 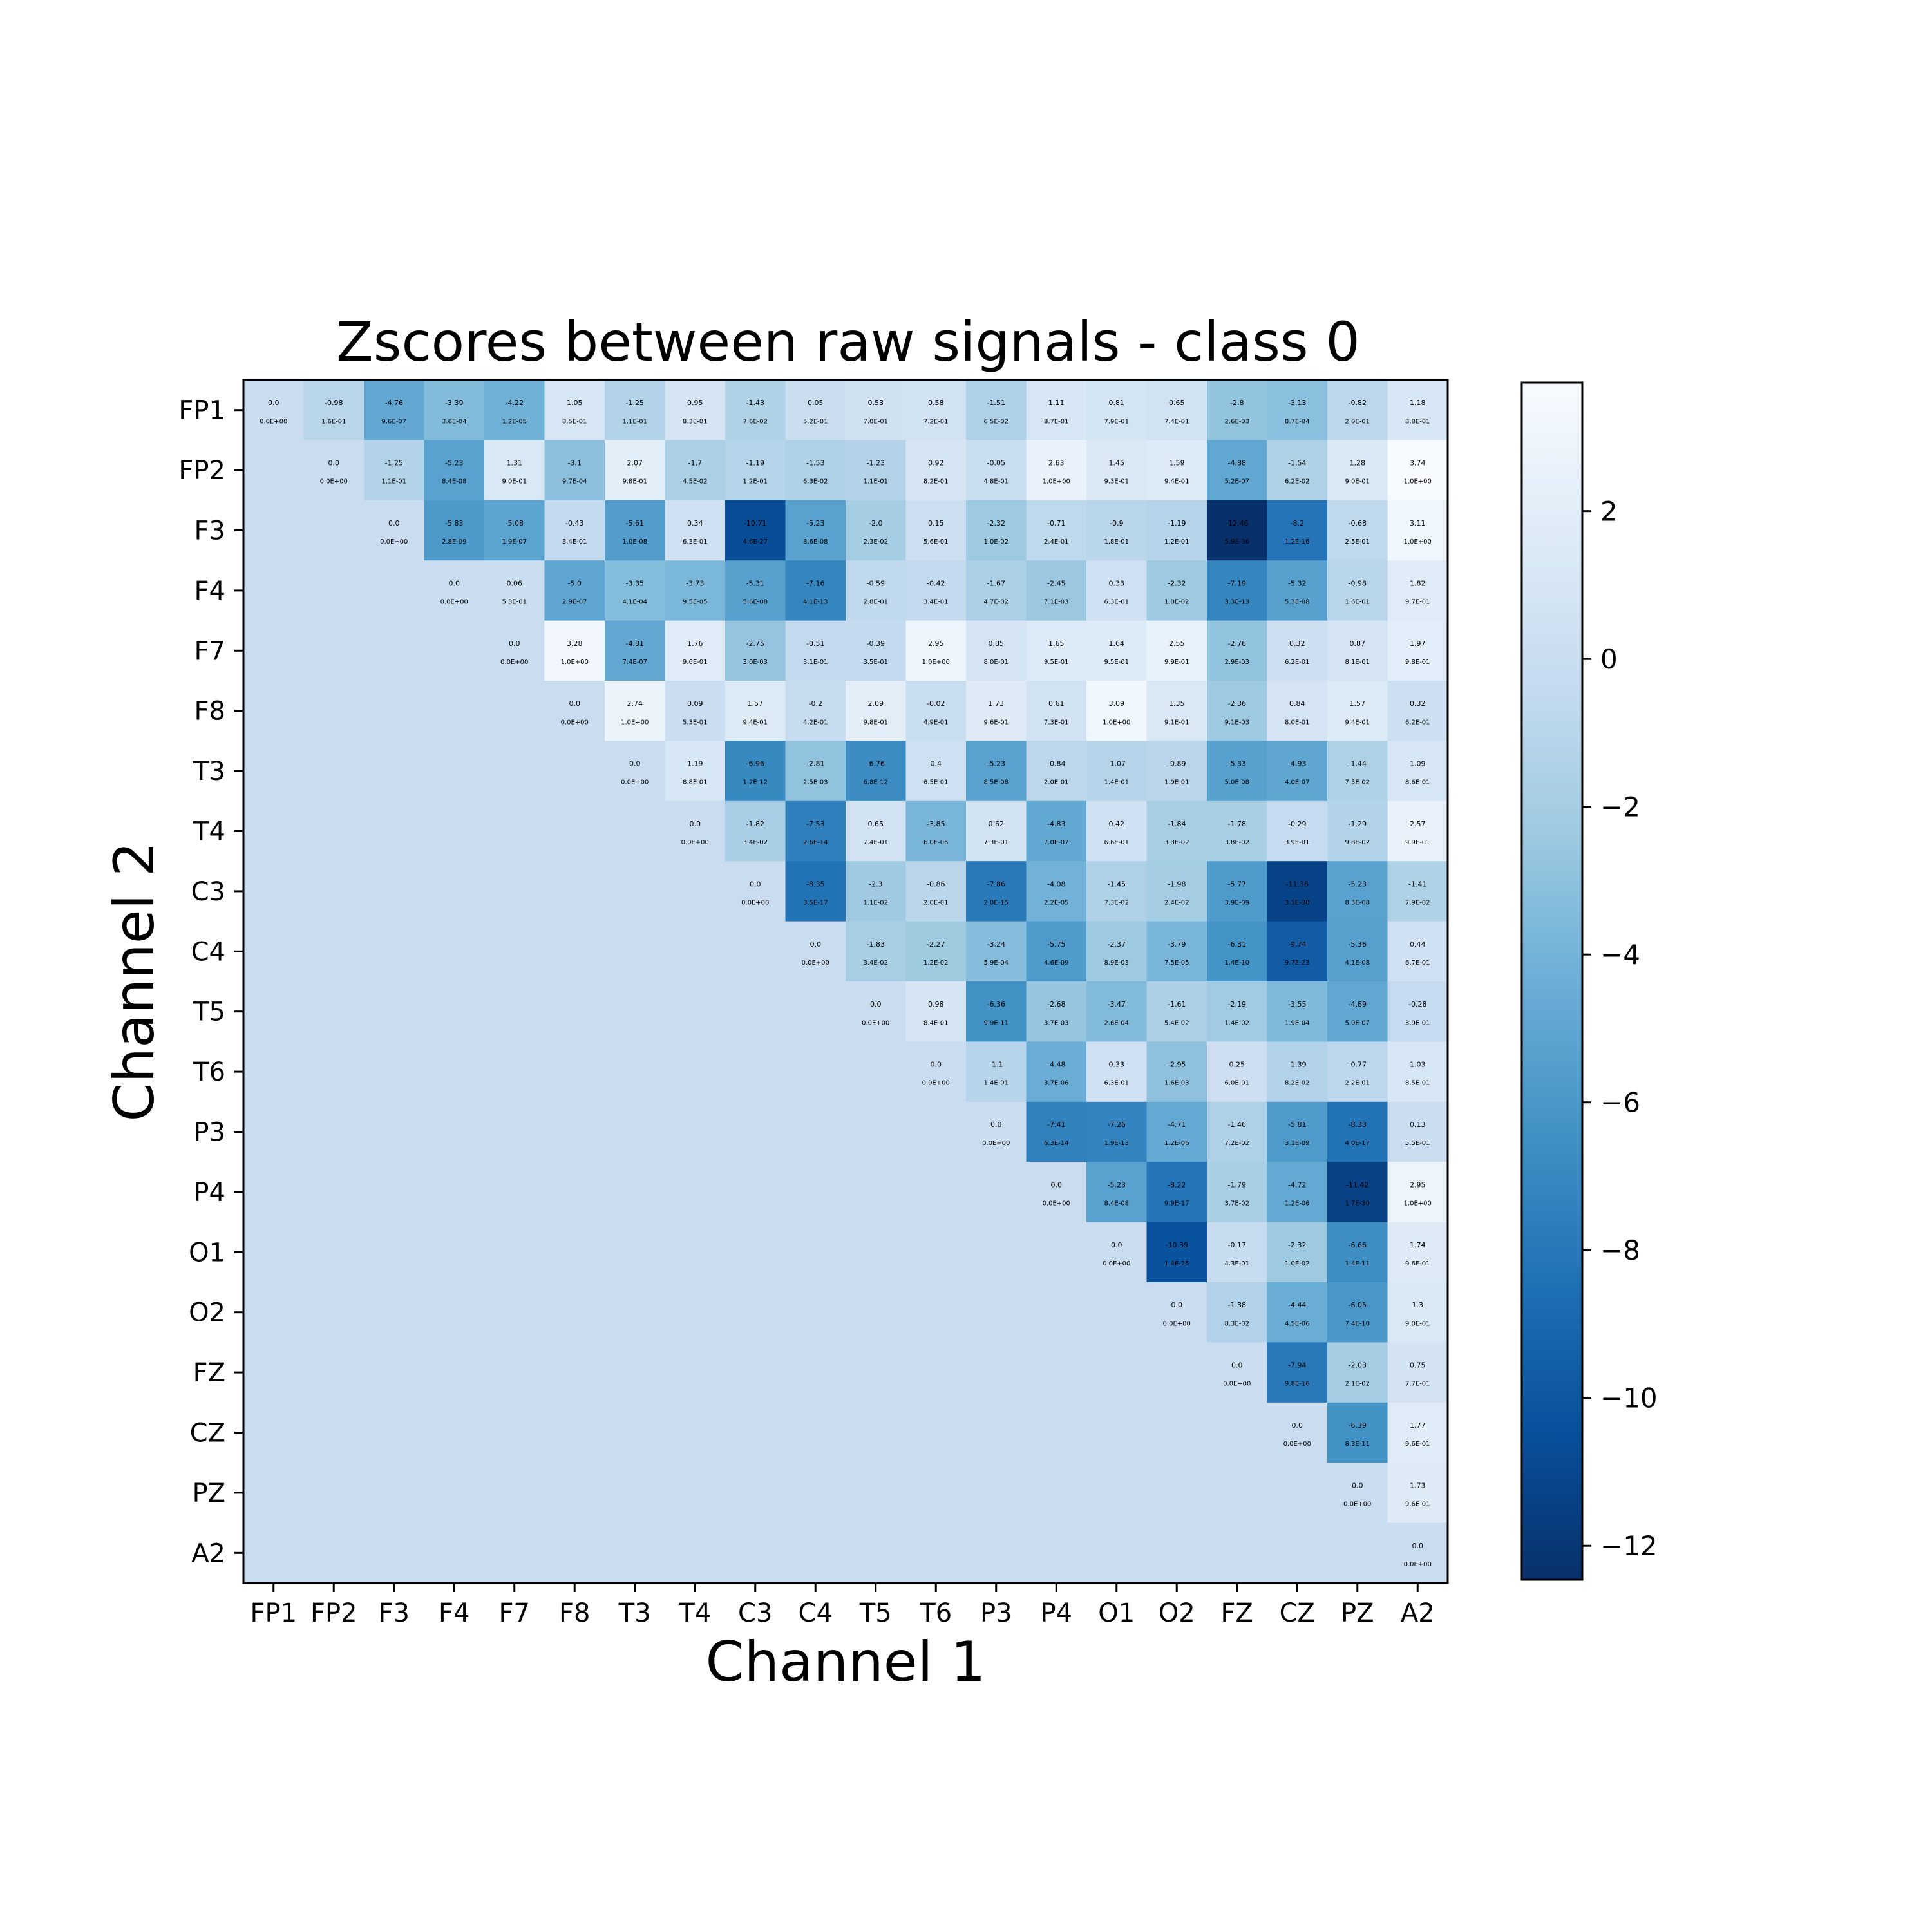 What do you see at coordinates (1358, 944) in the screenshot?
I see `cell-zscore-label: -5.36` at bounding box center [1358, 944].